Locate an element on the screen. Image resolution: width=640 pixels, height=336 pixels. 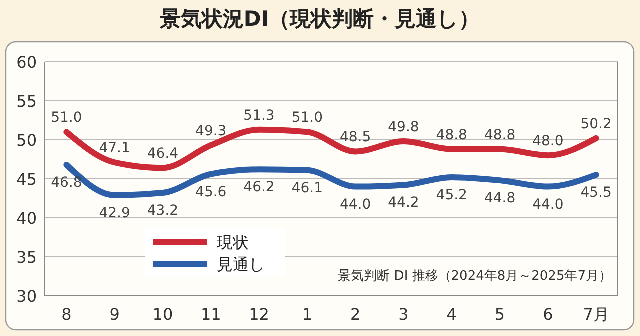
data-label: 50.2 is located at coordinates (596, 124).